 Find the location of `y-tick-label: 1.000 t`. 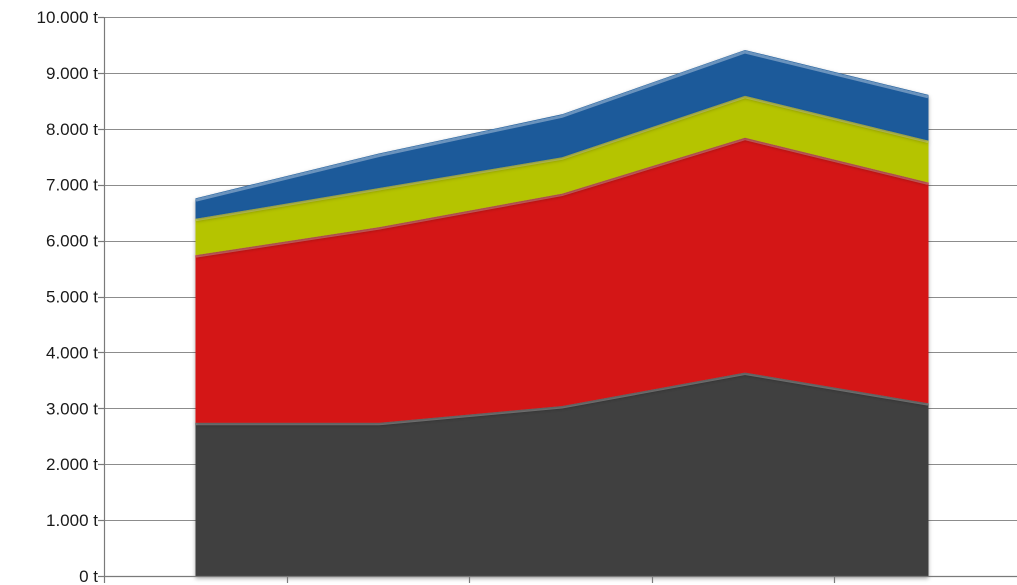

y-tick-label: 1.000 t is located at coordinates (72, 520).